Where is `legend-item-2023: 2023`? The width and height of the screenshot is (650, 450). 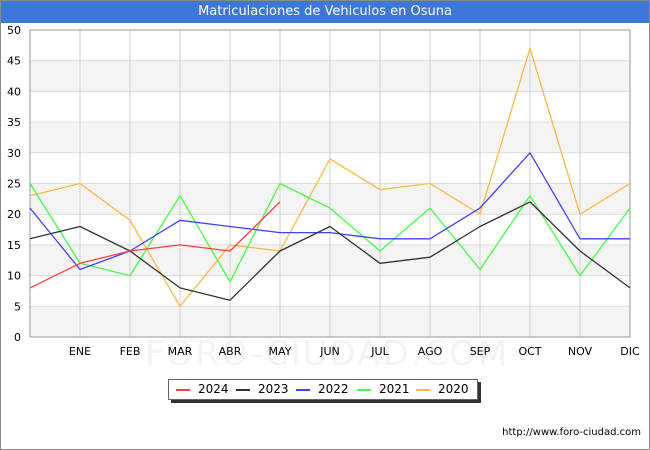
legend-item-2023: 2023 is located at coordinates (262, 389).